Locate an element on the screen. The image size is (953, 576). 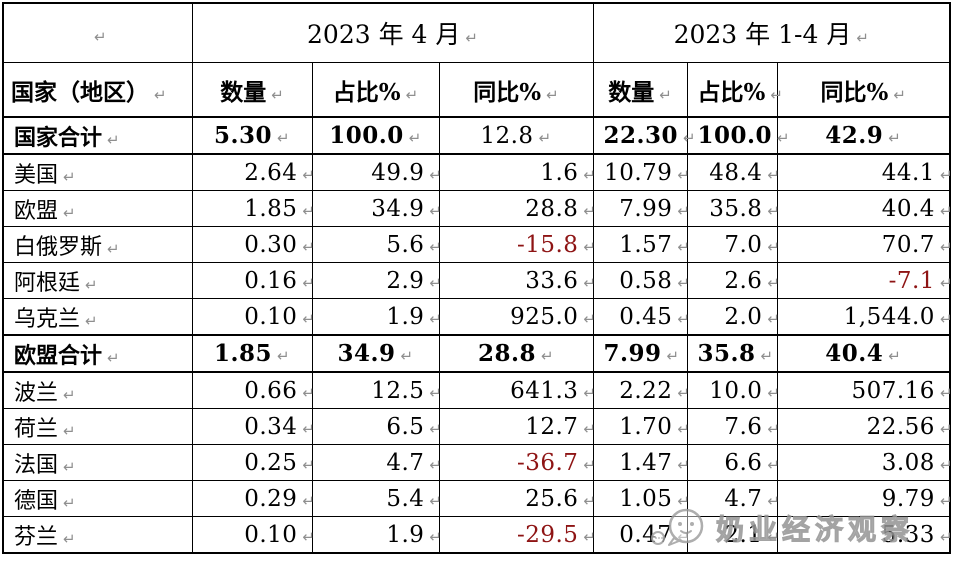
cell-value: 10.0 is located at coordinates (736, 390).